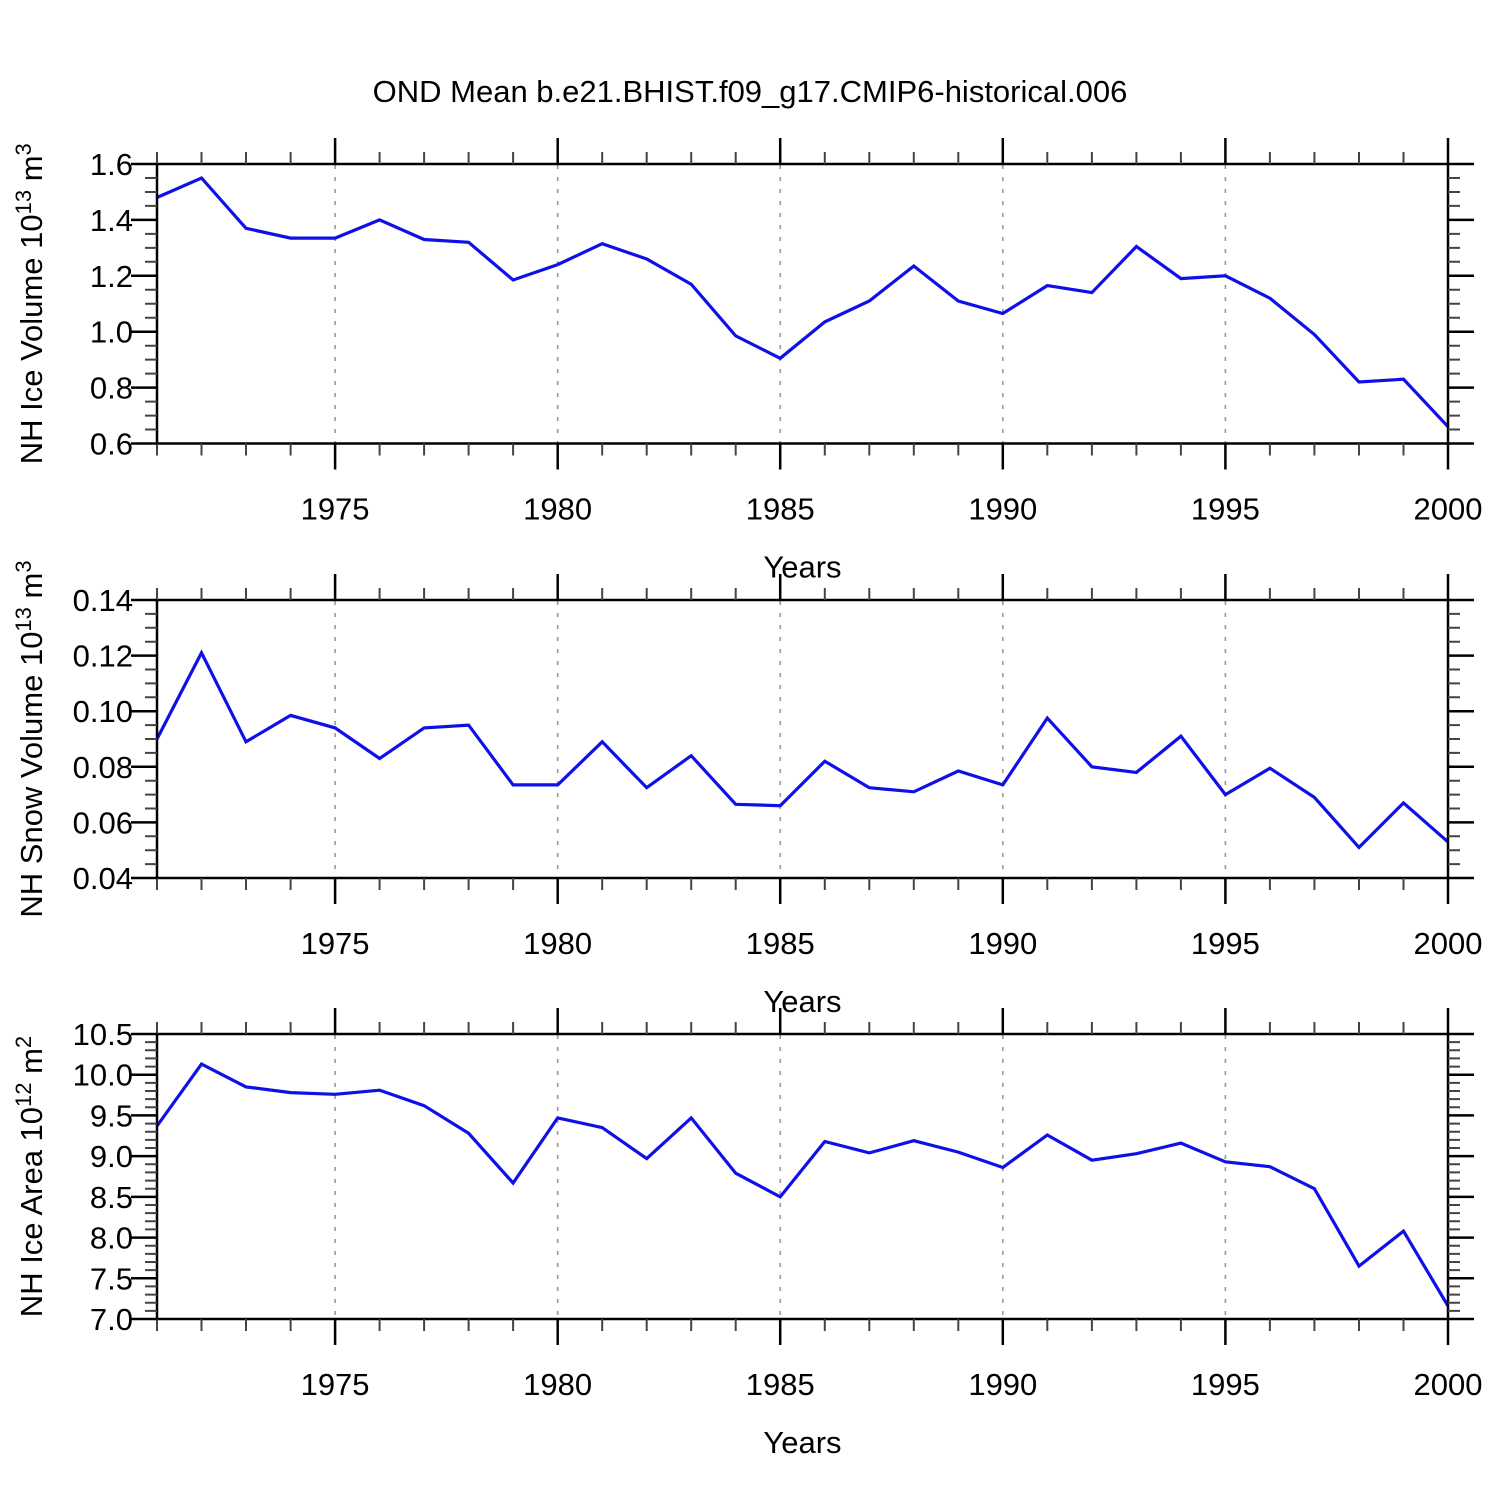 The height and width of the screenshot is (1505, 1500). I want to click on y-tick-label: 0.8, so click(111, 388).